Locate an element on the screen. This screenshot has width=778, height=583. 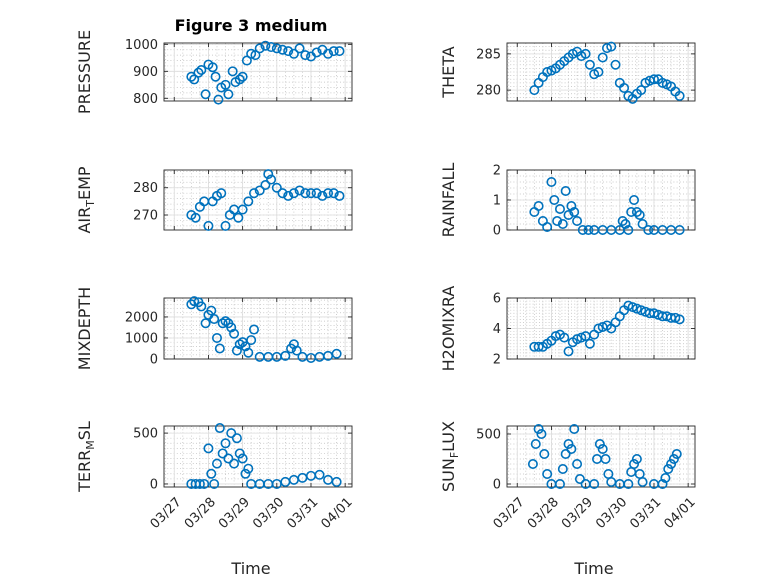
subplot-3: 270 280 AIRTEMP is located at coordinates (214, 200).